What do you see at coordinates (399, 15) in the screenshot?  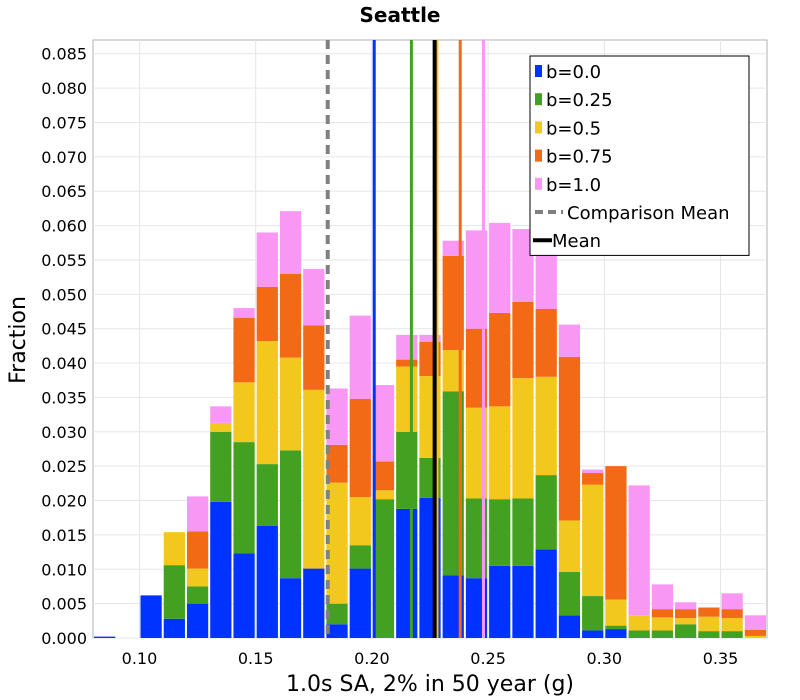 I see `chart-title: Seattle` at bounding box center [399, 15].